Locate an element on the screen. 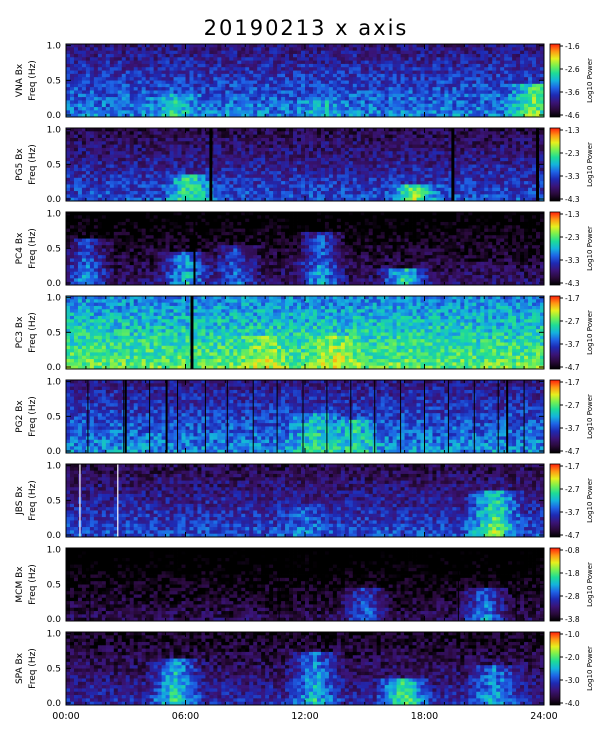  colorbar-tick-label: -4.0 is located at coordinates (572, 703).